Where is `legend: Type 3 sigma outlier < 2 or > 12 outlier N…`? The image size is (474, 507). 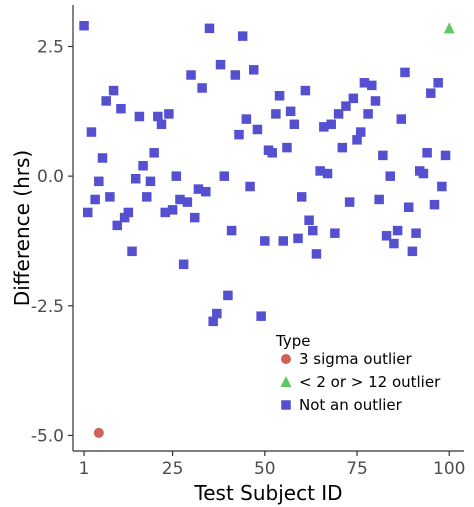 legend: Type 3 sigma outlier < 2 or > 12 outlier N… is located at coordinates (358, 373).